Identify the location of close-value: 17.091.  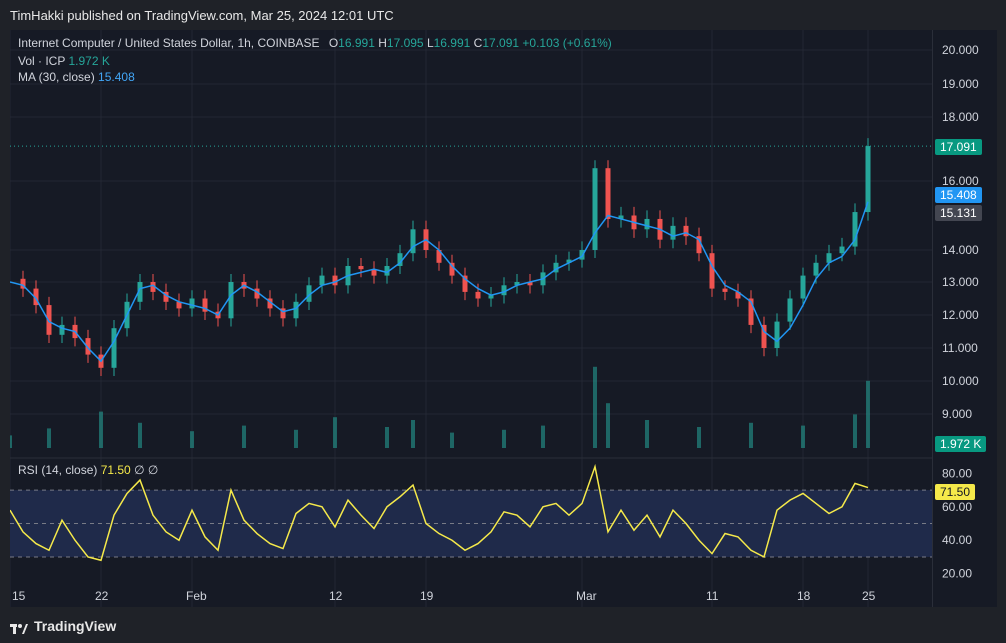
(501, 43).